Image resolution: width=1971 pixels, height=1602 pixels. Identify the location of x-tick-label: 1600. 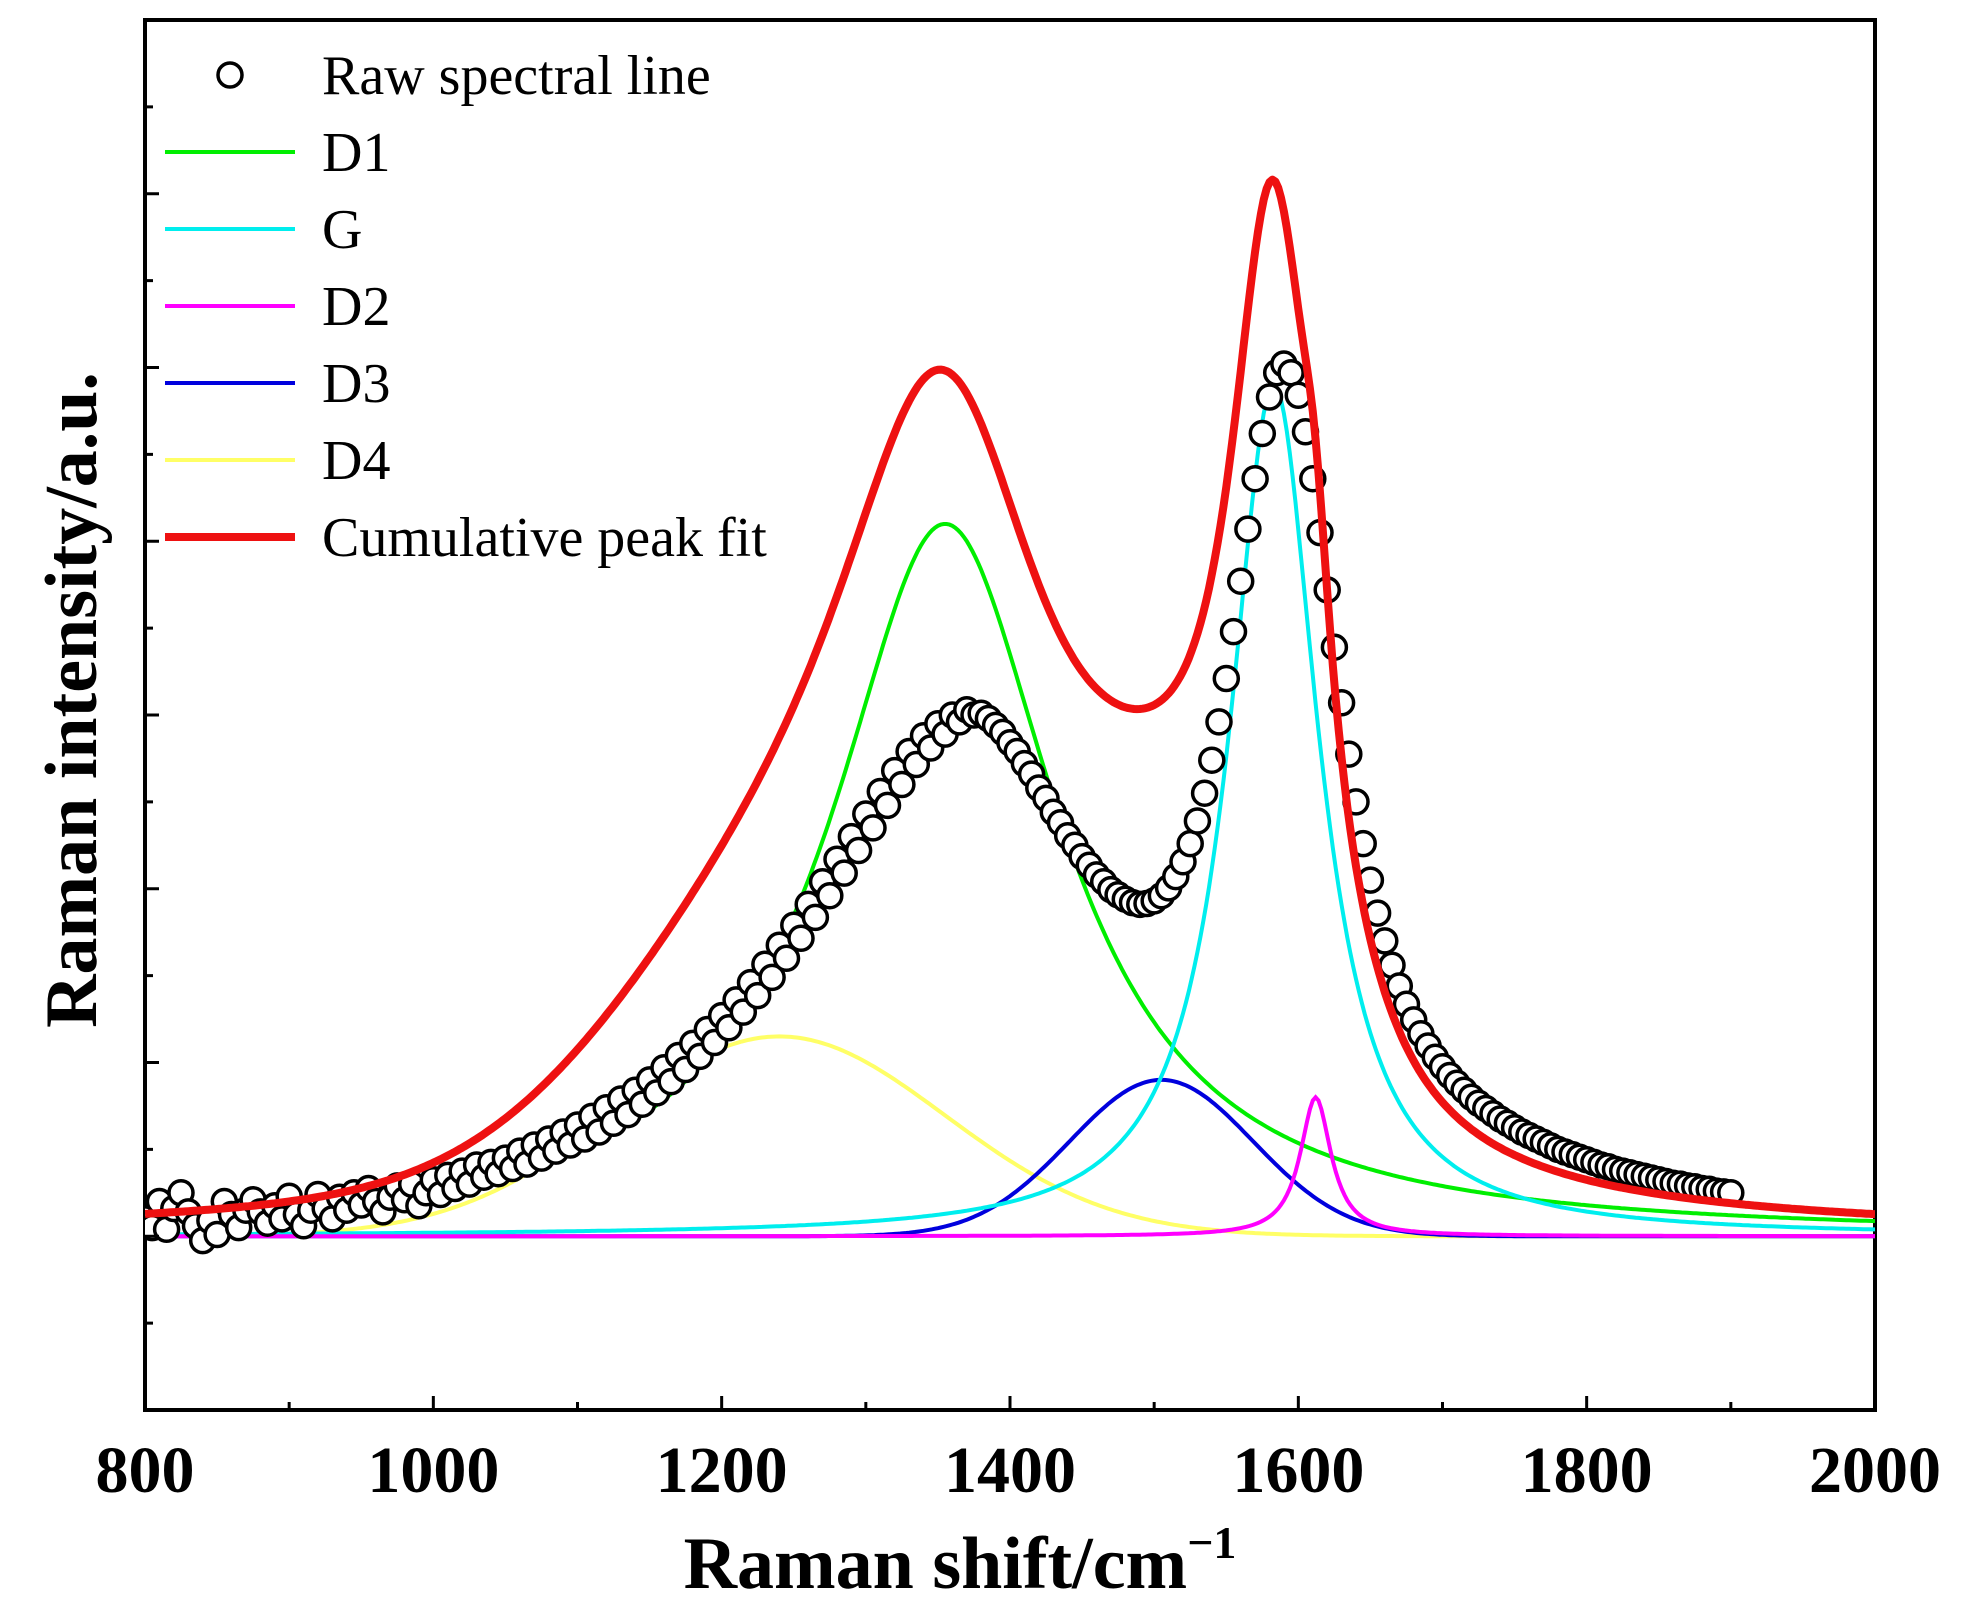
(1298, 1470).